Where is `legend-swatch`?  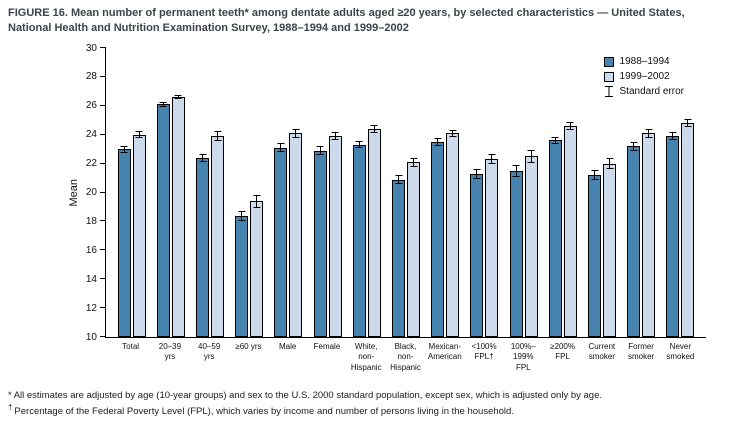
legend-swatch is located at coordinates (608, 61).